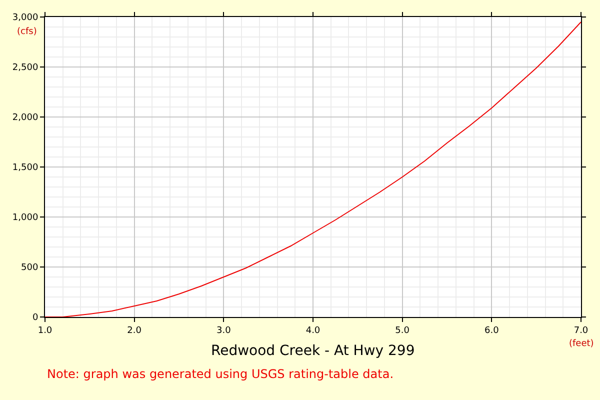 The height and width of the screenshot is (400, 600). Describe the element at coordinates (313, 351) in the screenshot. I see `text: Redwood Creek - At Hwy 299` at that location.